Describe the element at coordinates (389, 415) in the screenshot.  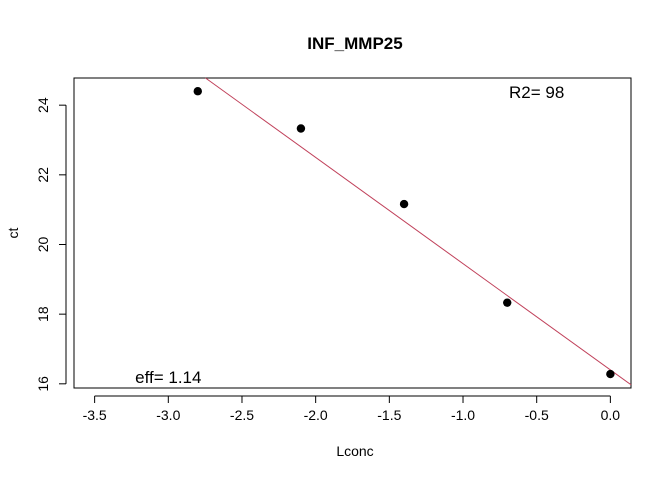
I see `x-tick-label: -1.5` at that location.